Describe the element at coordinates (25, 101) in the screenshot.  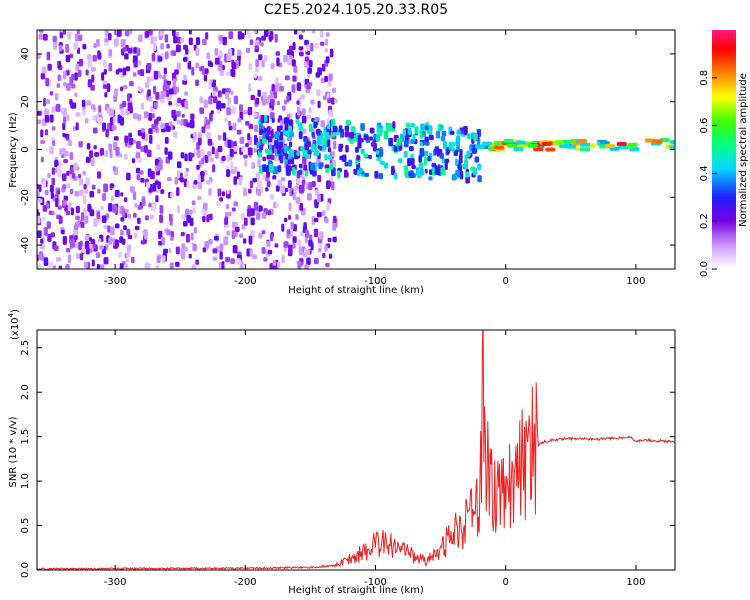
I see `y-tick-label: 20` at that location.